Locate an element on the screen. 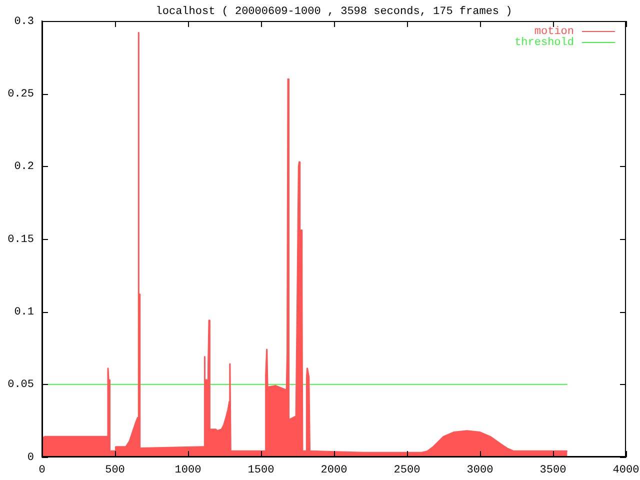  x-tick-label: 1000 is located at coordinates (188, 470).